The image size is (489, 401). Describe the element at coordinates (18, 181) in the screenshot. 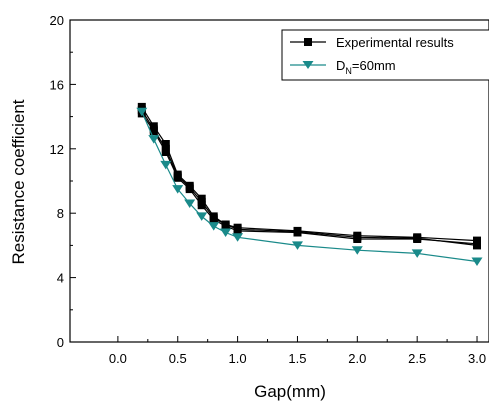

I see `y-axis-title: Resistance coefficient` at that location.